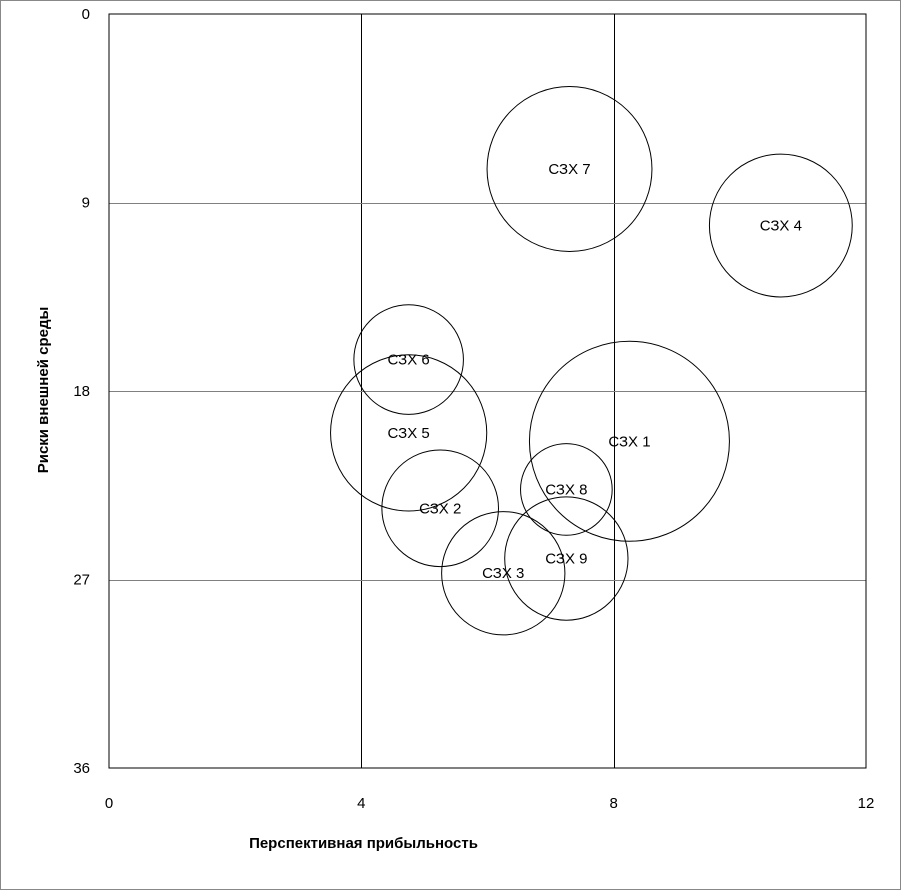  I want to click on x-tick-label: 0, so click(109, 803).